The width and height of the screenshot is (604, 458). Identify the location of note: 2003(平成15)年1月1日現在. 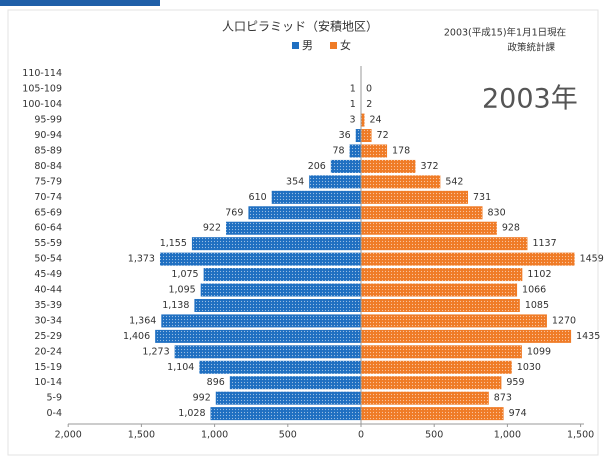
(505, 33).